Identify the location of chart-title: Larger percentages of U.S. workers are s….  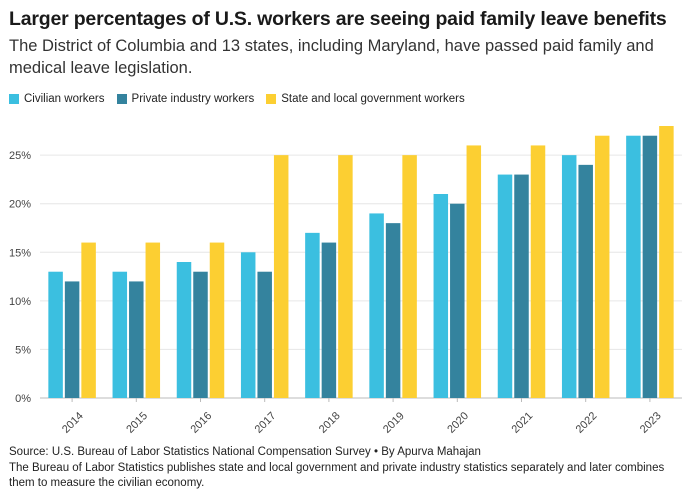
(338, 19).